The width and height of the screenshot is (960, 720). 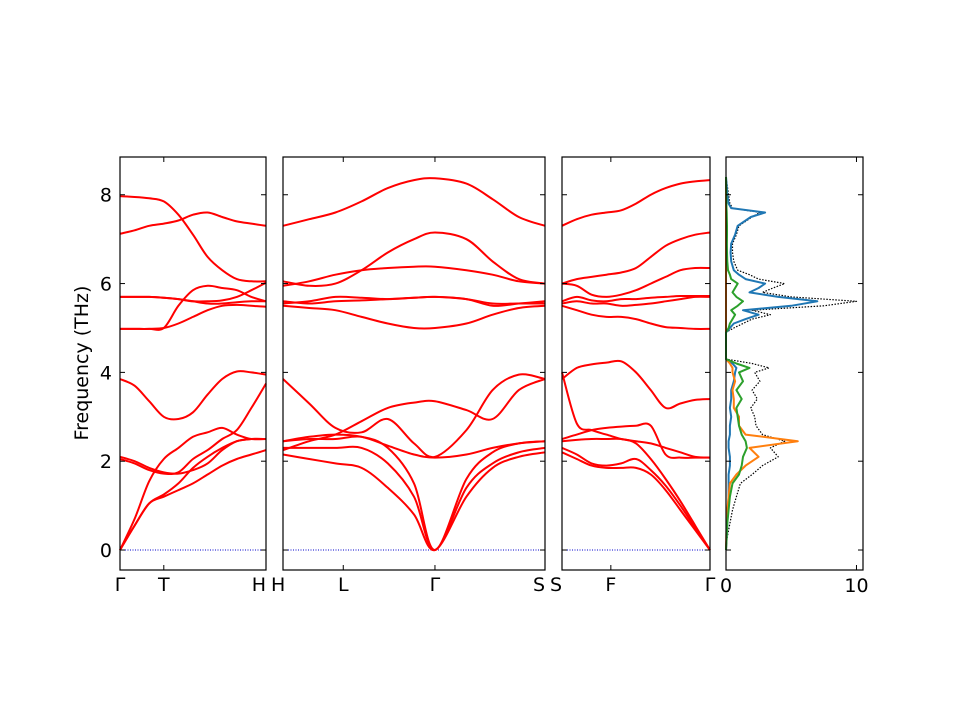 I want to click on y-tick-label: 4, so click(x=106, y=373).